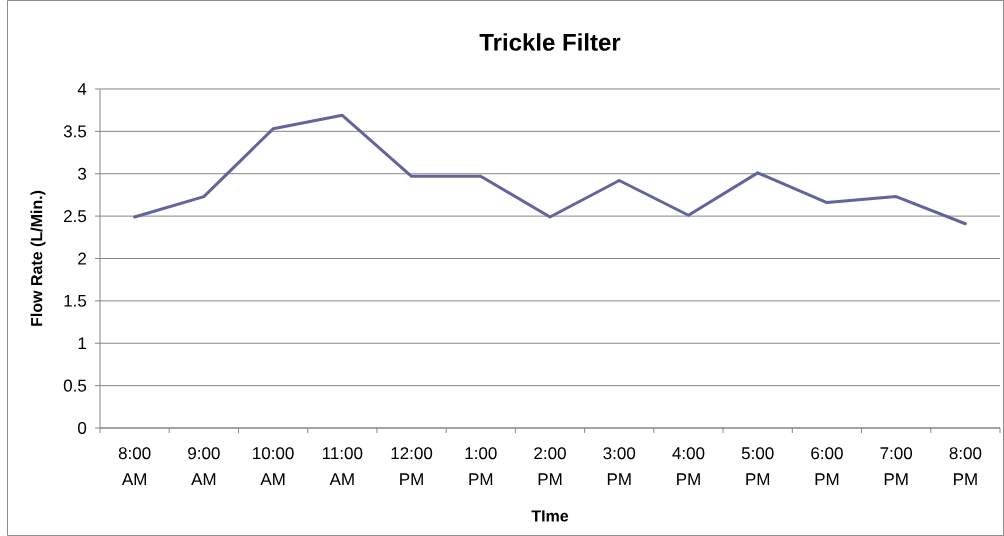  I want to click on y-tick-label: 3.5, so click(75, 131).